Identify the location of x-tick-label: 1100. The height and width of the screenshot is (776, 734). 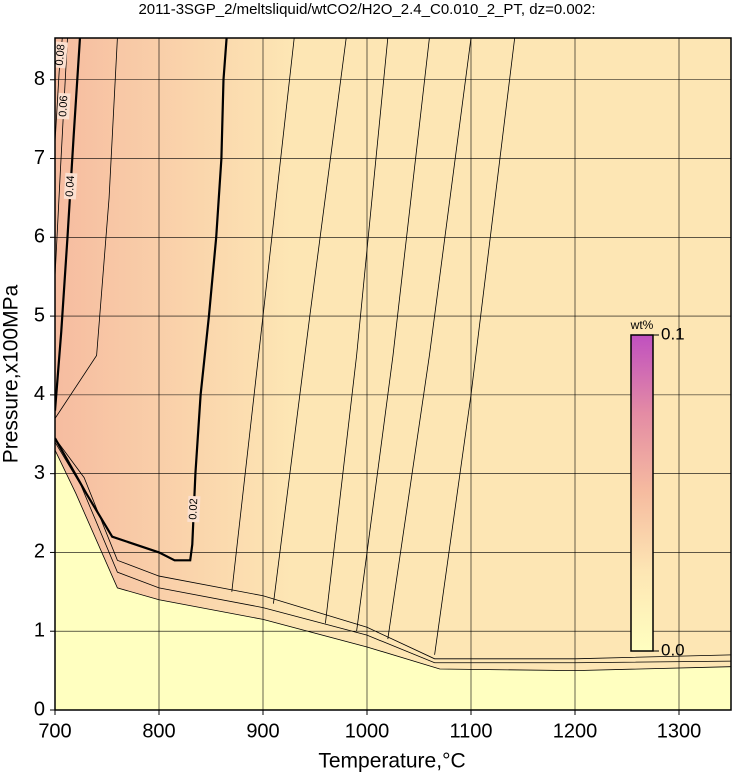
(470, 731).